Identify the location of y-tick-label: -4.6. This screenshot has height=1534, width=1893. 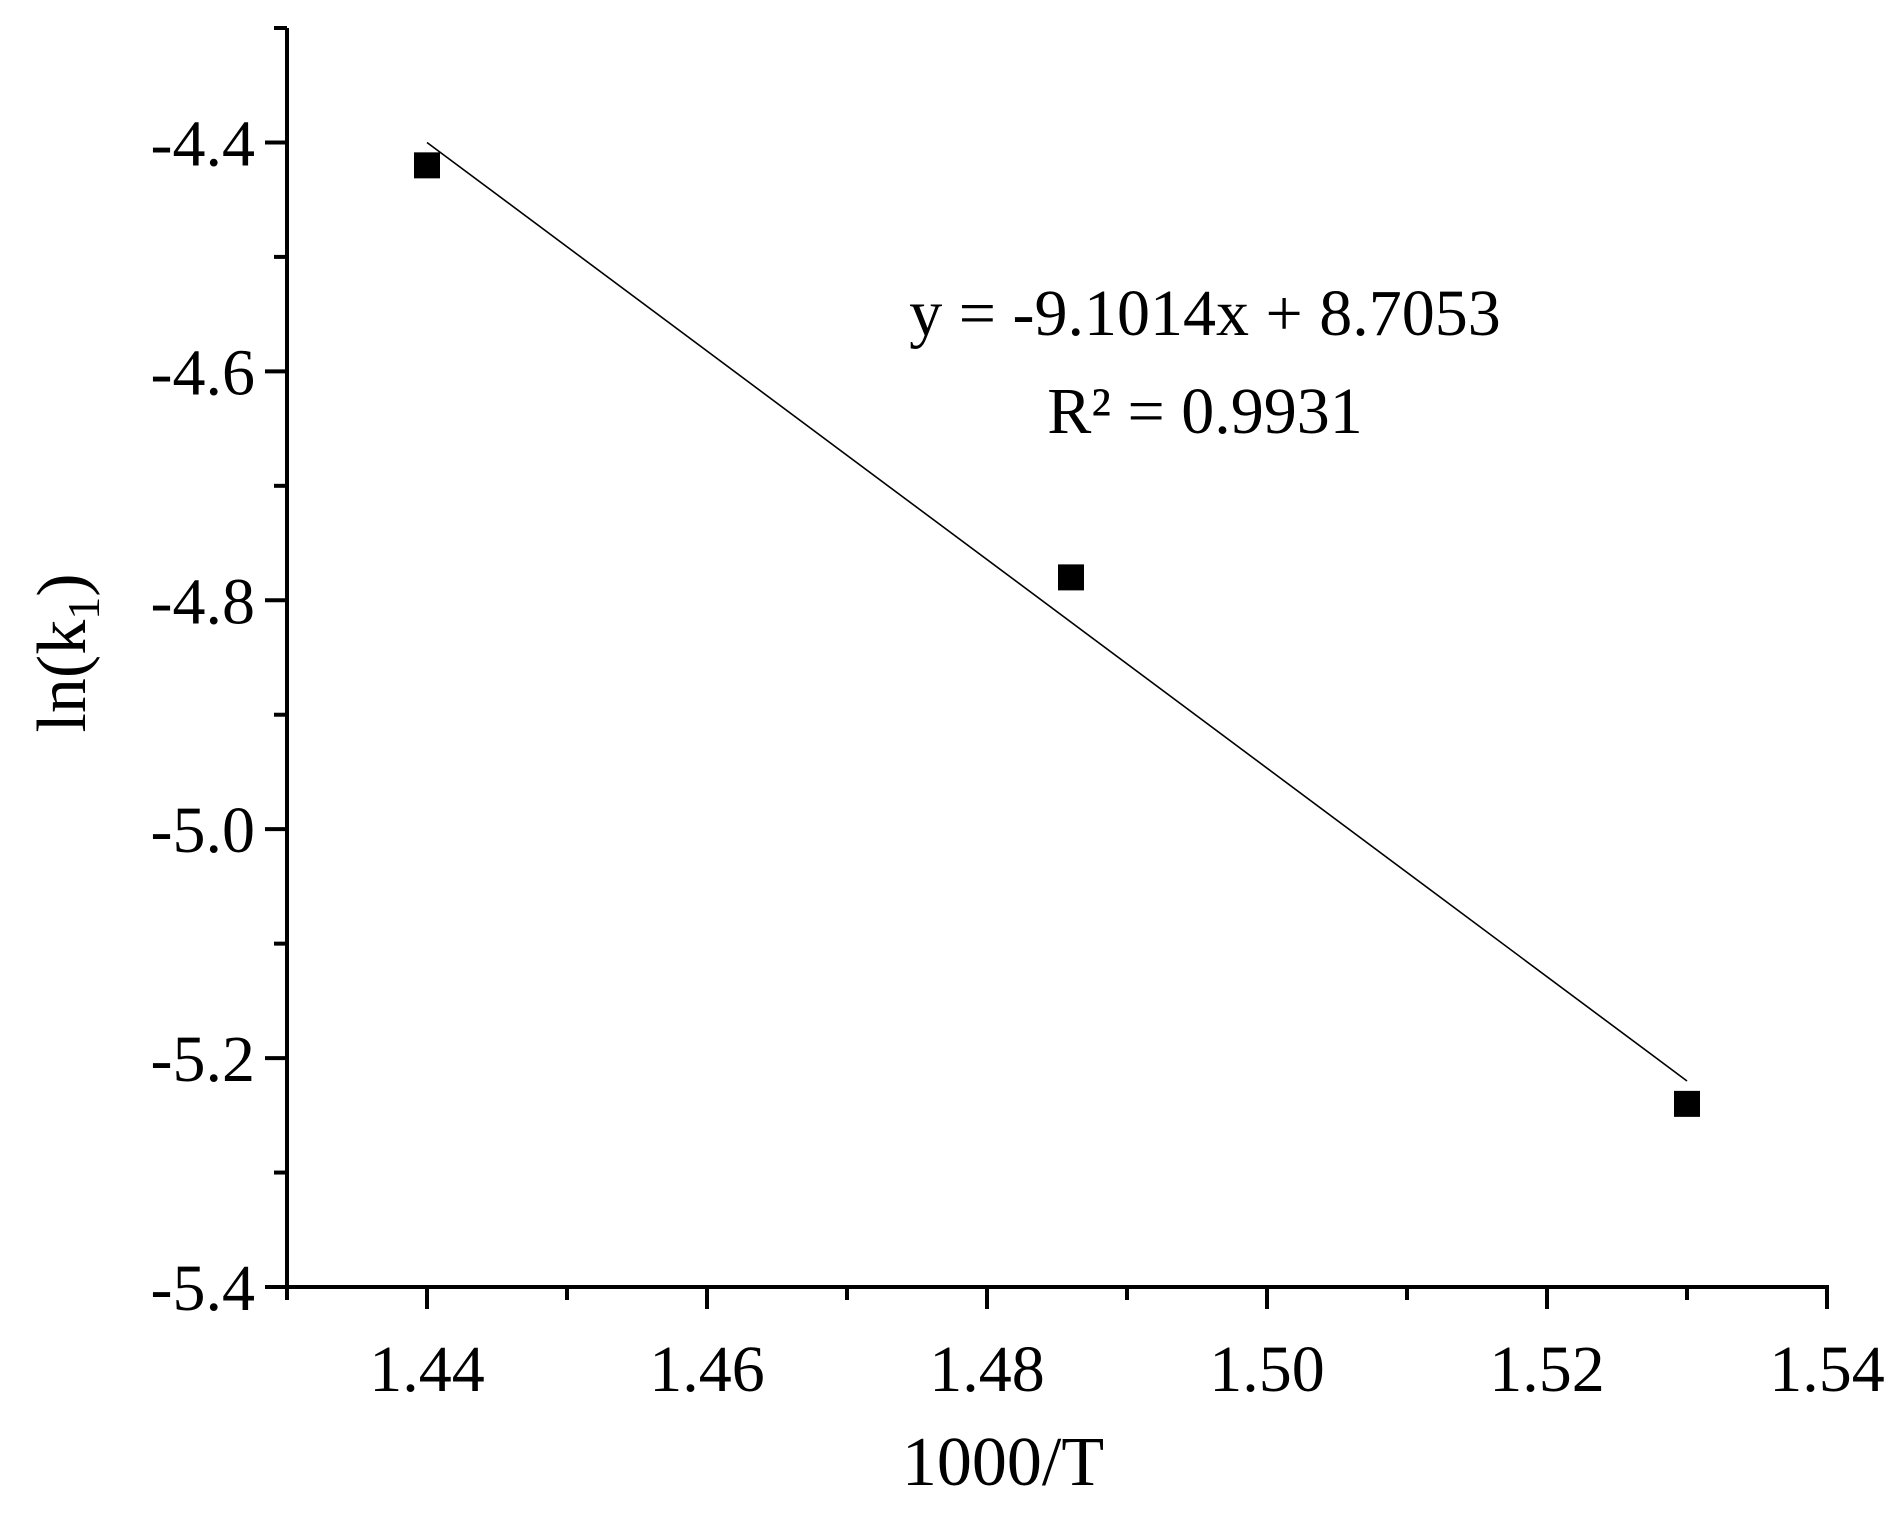
(203, 372).